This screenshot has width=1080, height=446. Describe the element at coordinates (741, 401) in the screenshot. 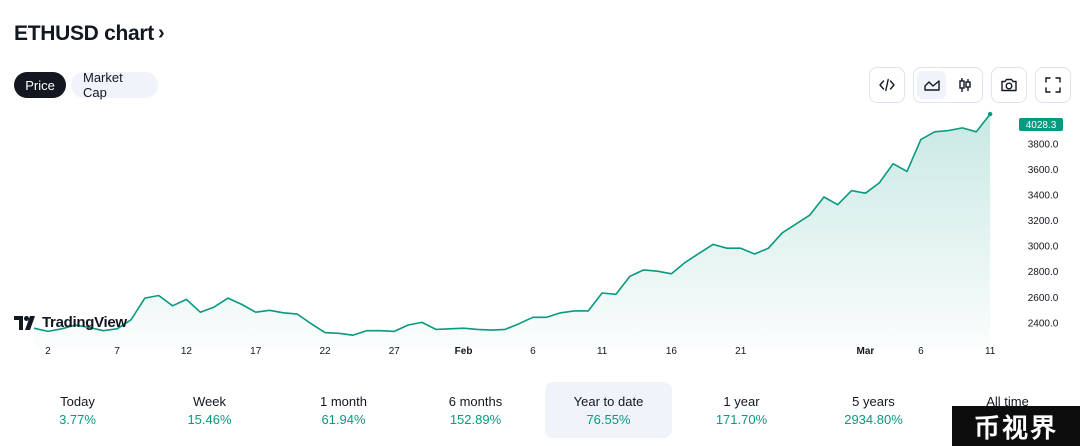

I see `period-label: 1 year` at that location.